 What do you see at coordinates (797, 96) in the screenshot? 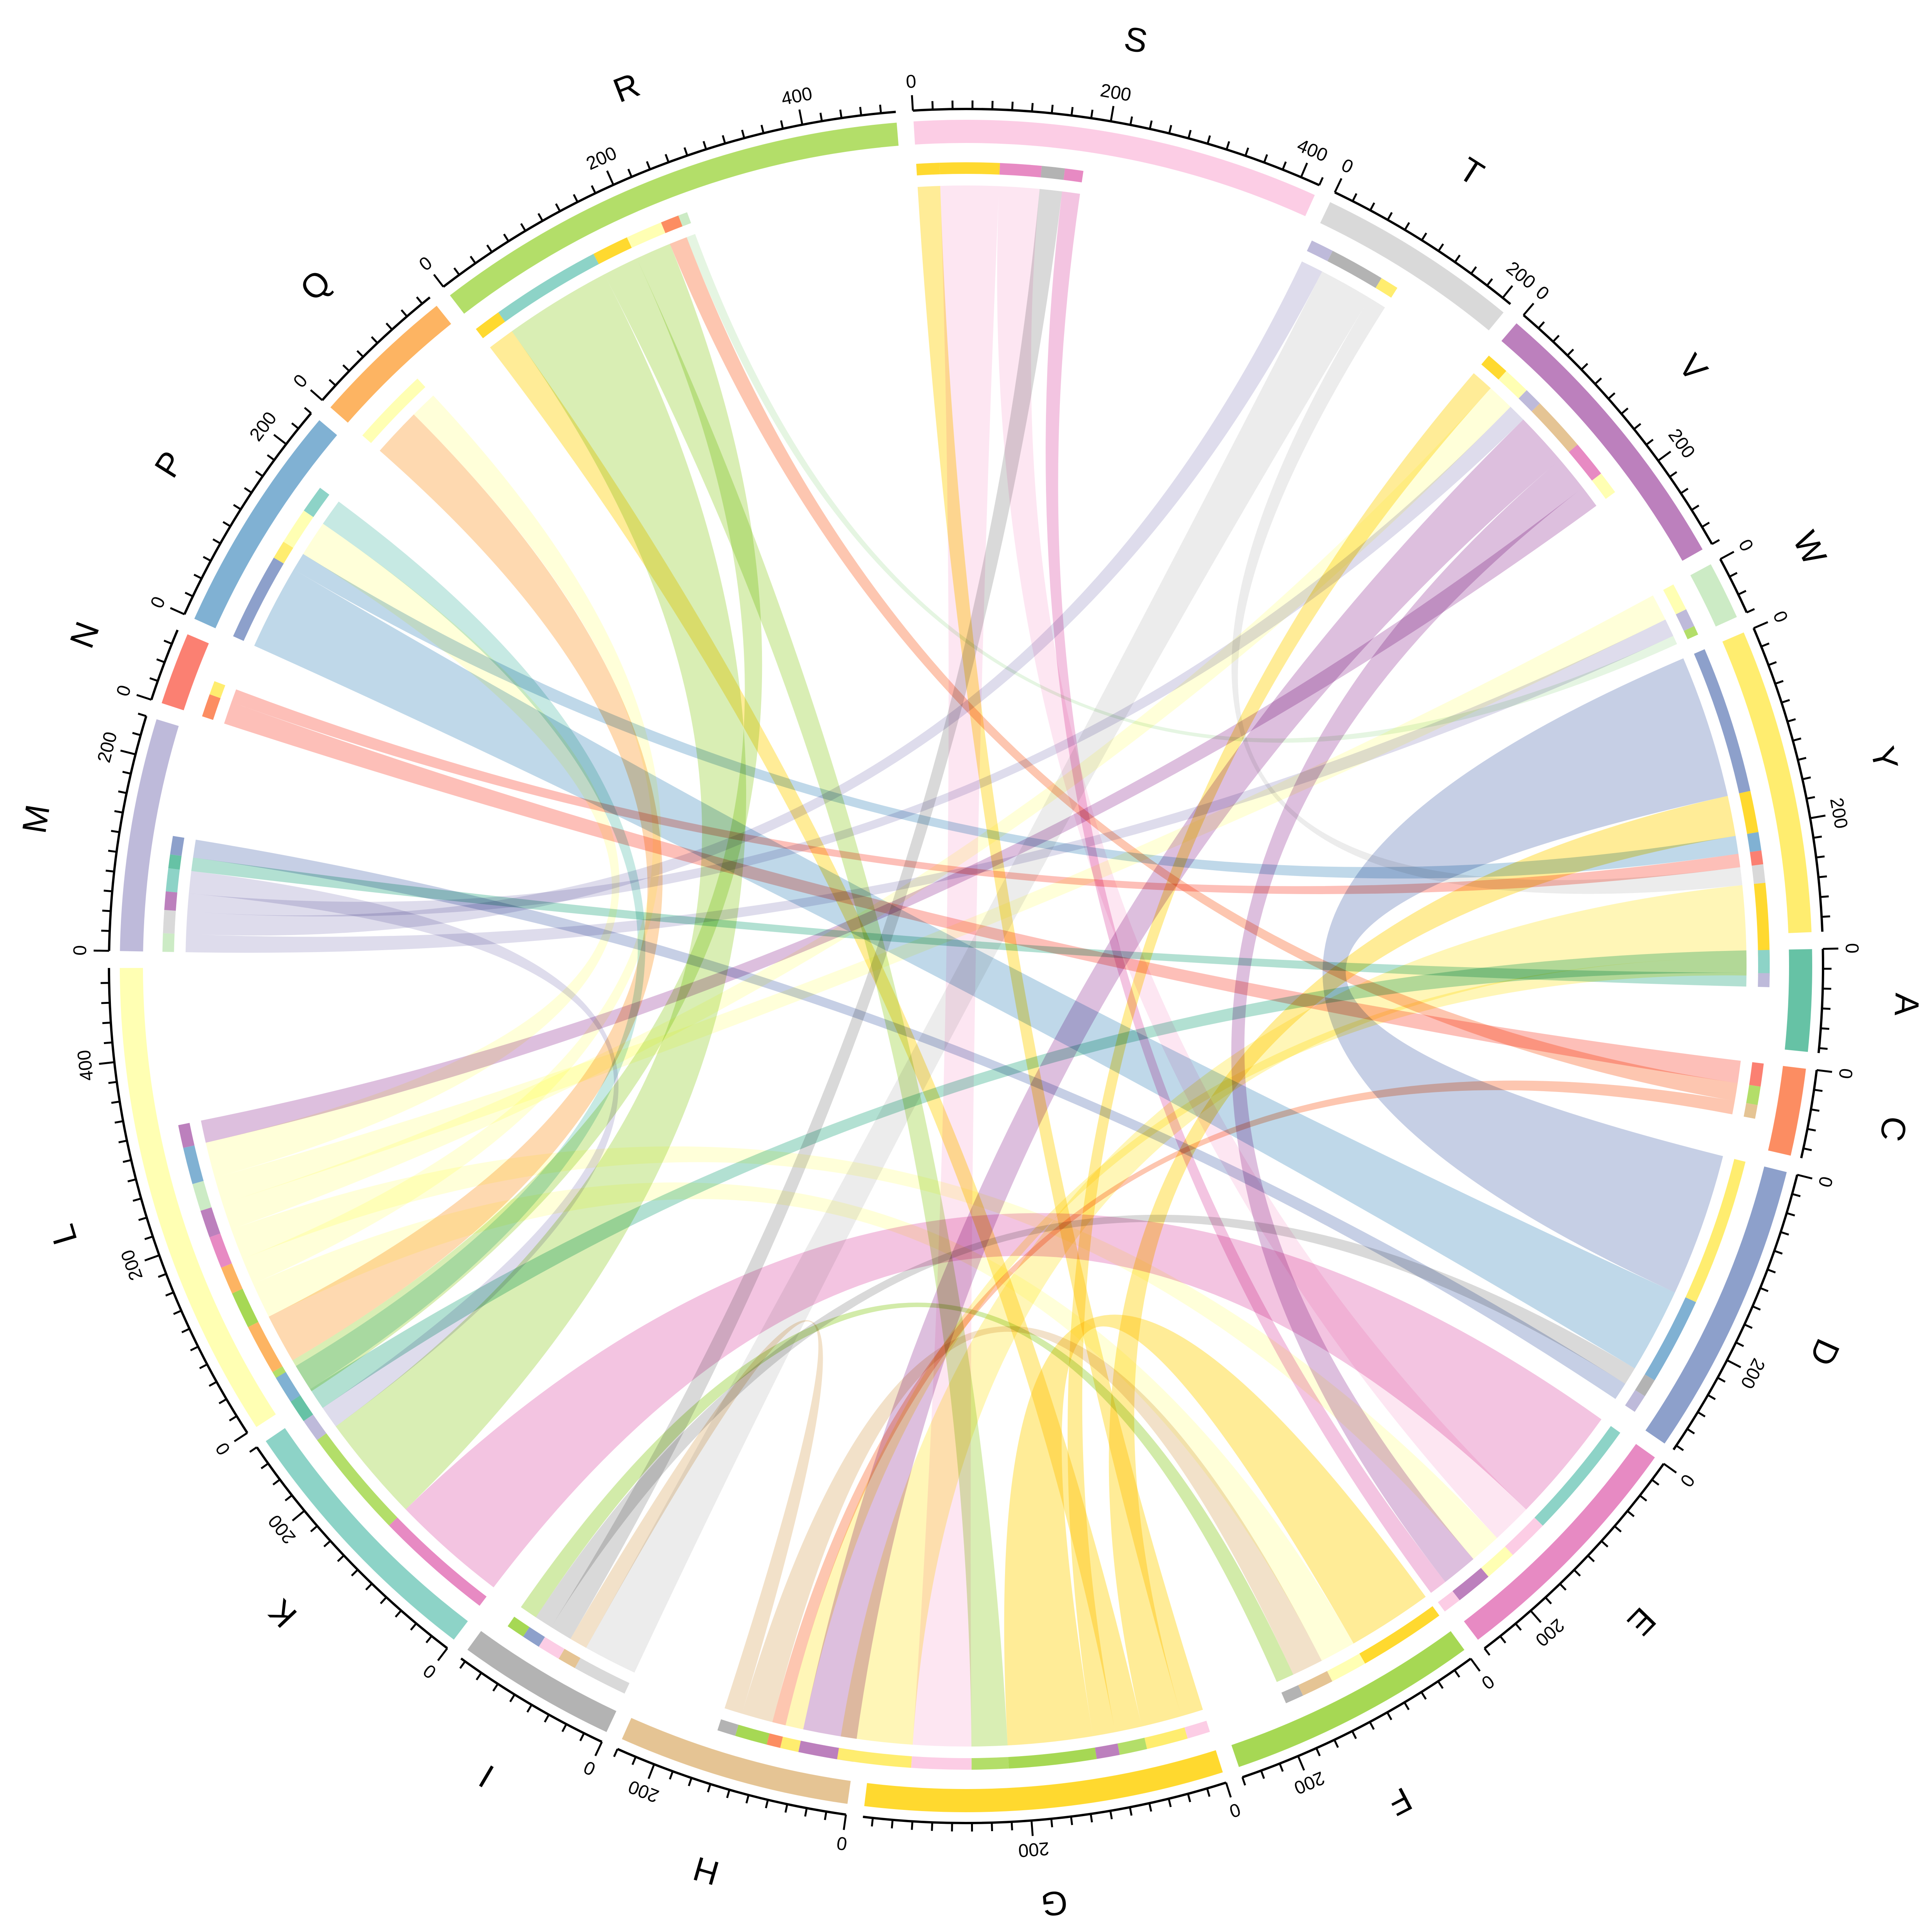
I see `tick-label: 400` at bounding box center [797, 96].